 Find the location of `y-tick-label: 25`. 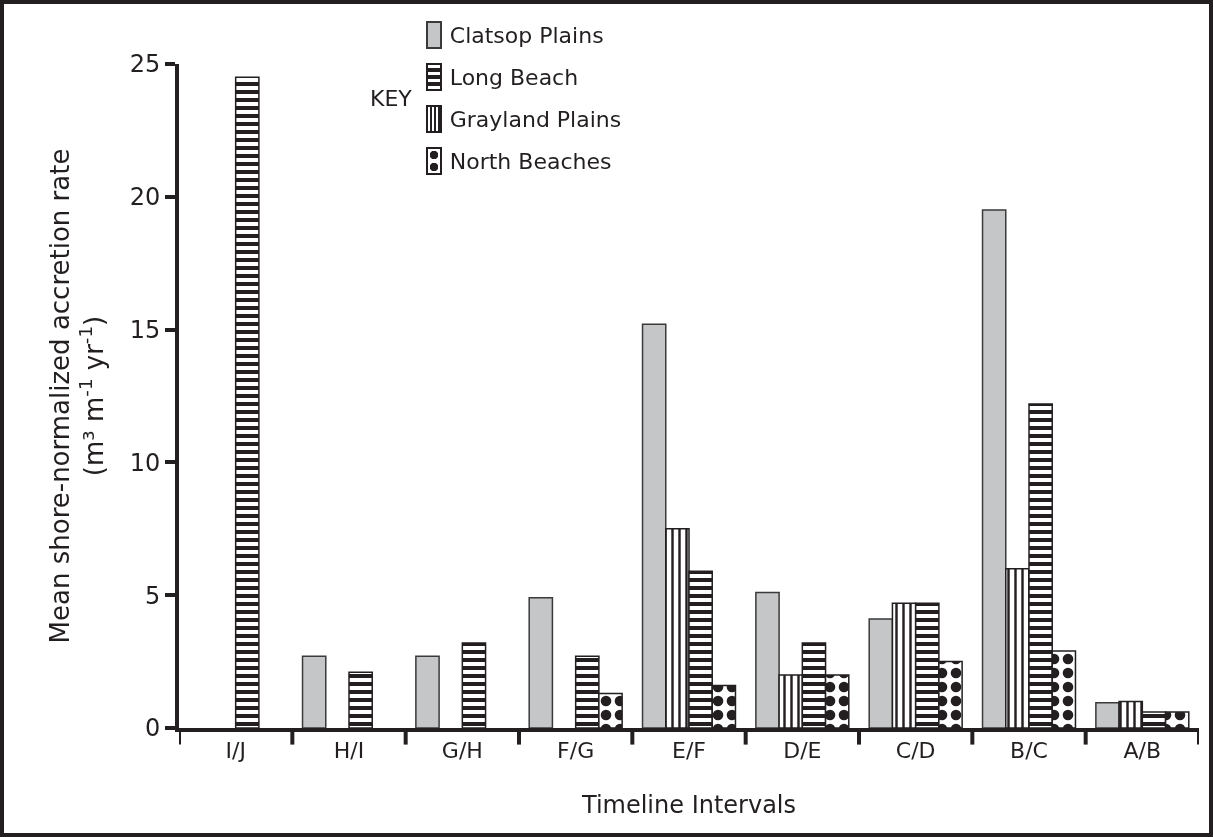

y-tick-label: 25 is located at coordinates (145, 64).